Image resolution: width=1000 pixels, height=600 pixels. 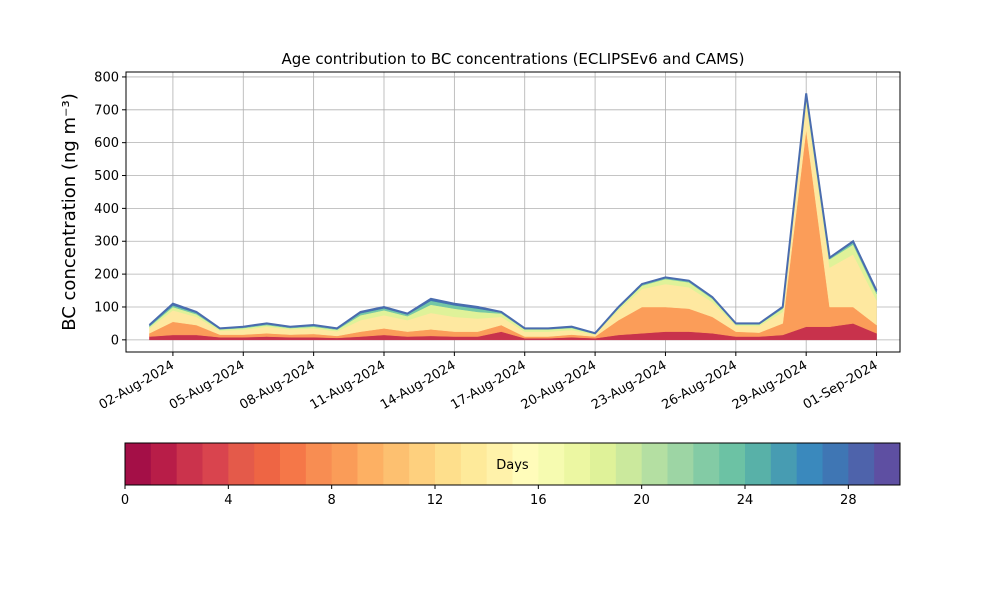 I want to click on y-tick-label: 600, so click(x=106, y=143).